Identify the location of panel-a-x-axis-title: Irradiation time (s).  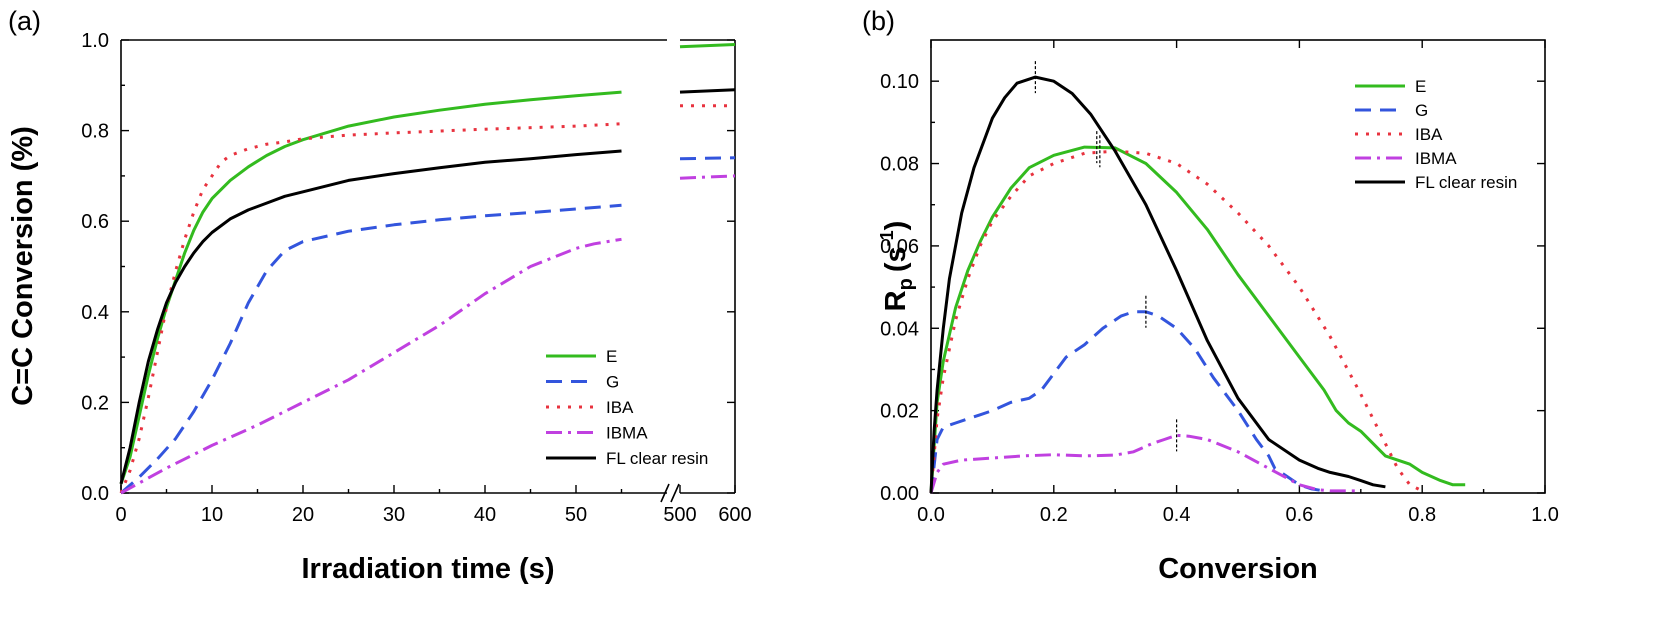
(428, 569).